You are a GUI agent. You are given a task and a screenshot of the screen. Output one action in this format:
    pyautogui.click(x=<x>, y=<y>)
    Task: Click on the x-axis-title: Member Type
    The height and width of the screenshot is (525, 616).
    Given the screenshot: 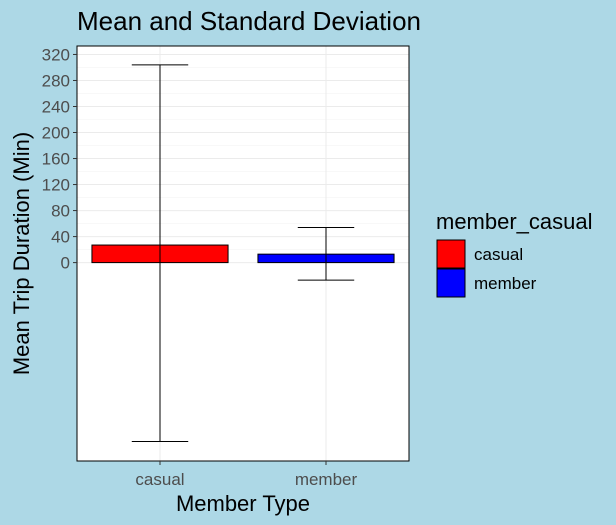 What is the action you would take?
    pyautogui.click(x=243, y=503)
    